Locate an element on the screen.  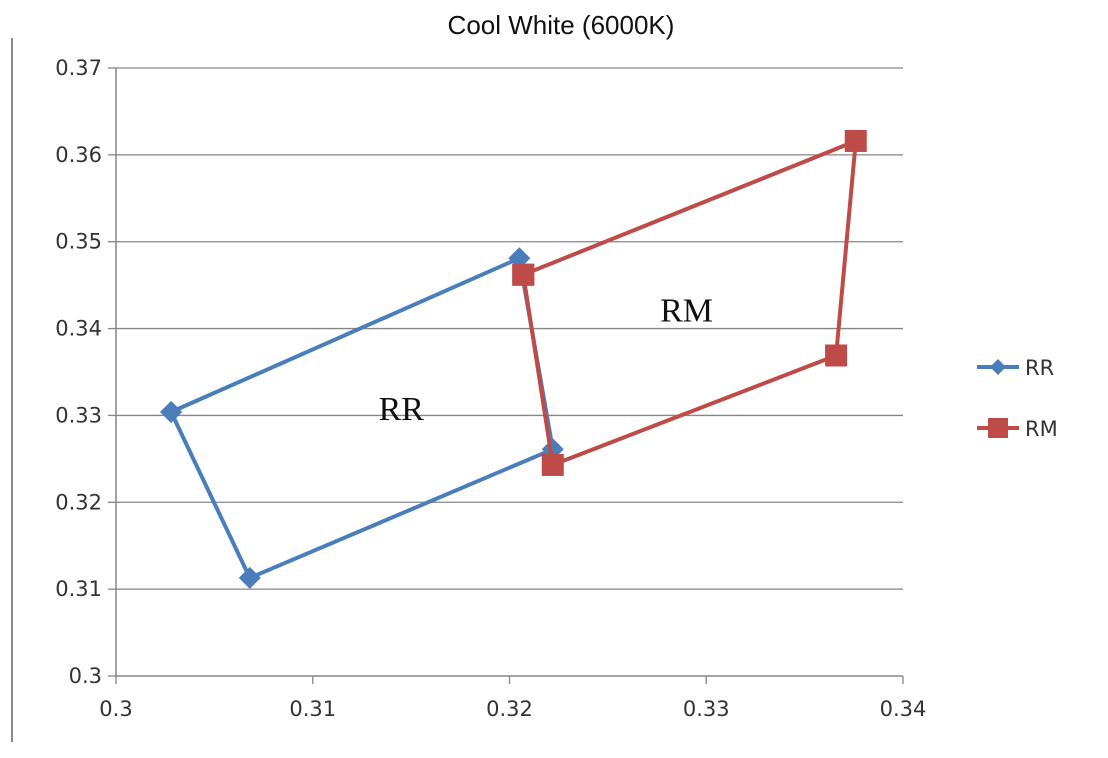
legend-label: RM is located at coordinates (1041, 429).